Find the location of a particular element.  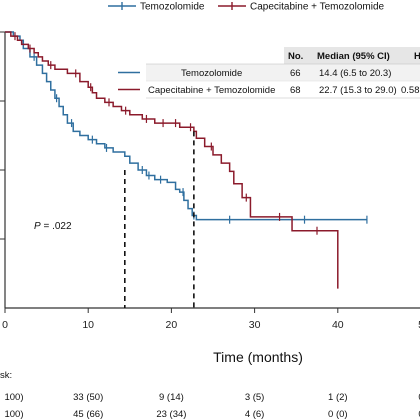

table-row-temozolomide: Temozolomide 66 14.4 (6.5 to 20.3) is located at coordinates (254, 73).